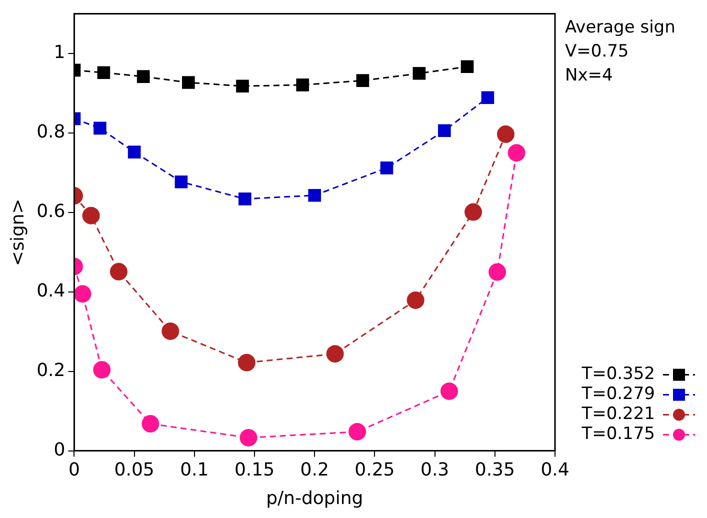 The width and height of the screenshot is (707, 518). What do you see at coordinates (60, 449) in the screenshot?
I see `y-tick-label: 0` at bounding box center [60, 449].